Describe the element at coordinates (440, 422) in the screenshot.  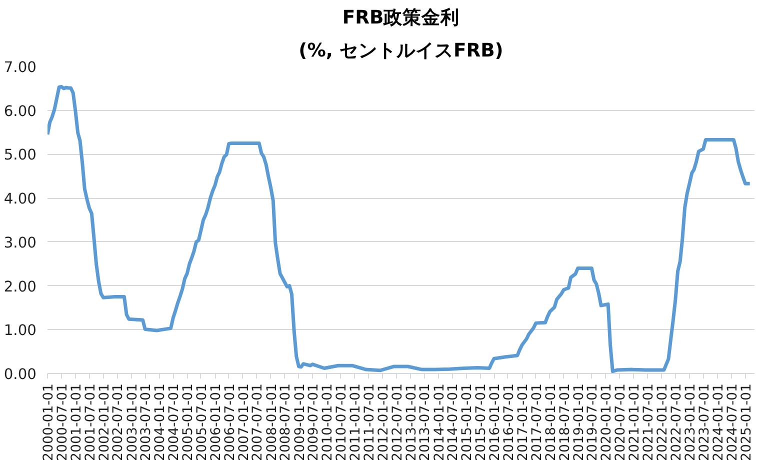
I see `x-tick-label: 2014-01-01` at that location.